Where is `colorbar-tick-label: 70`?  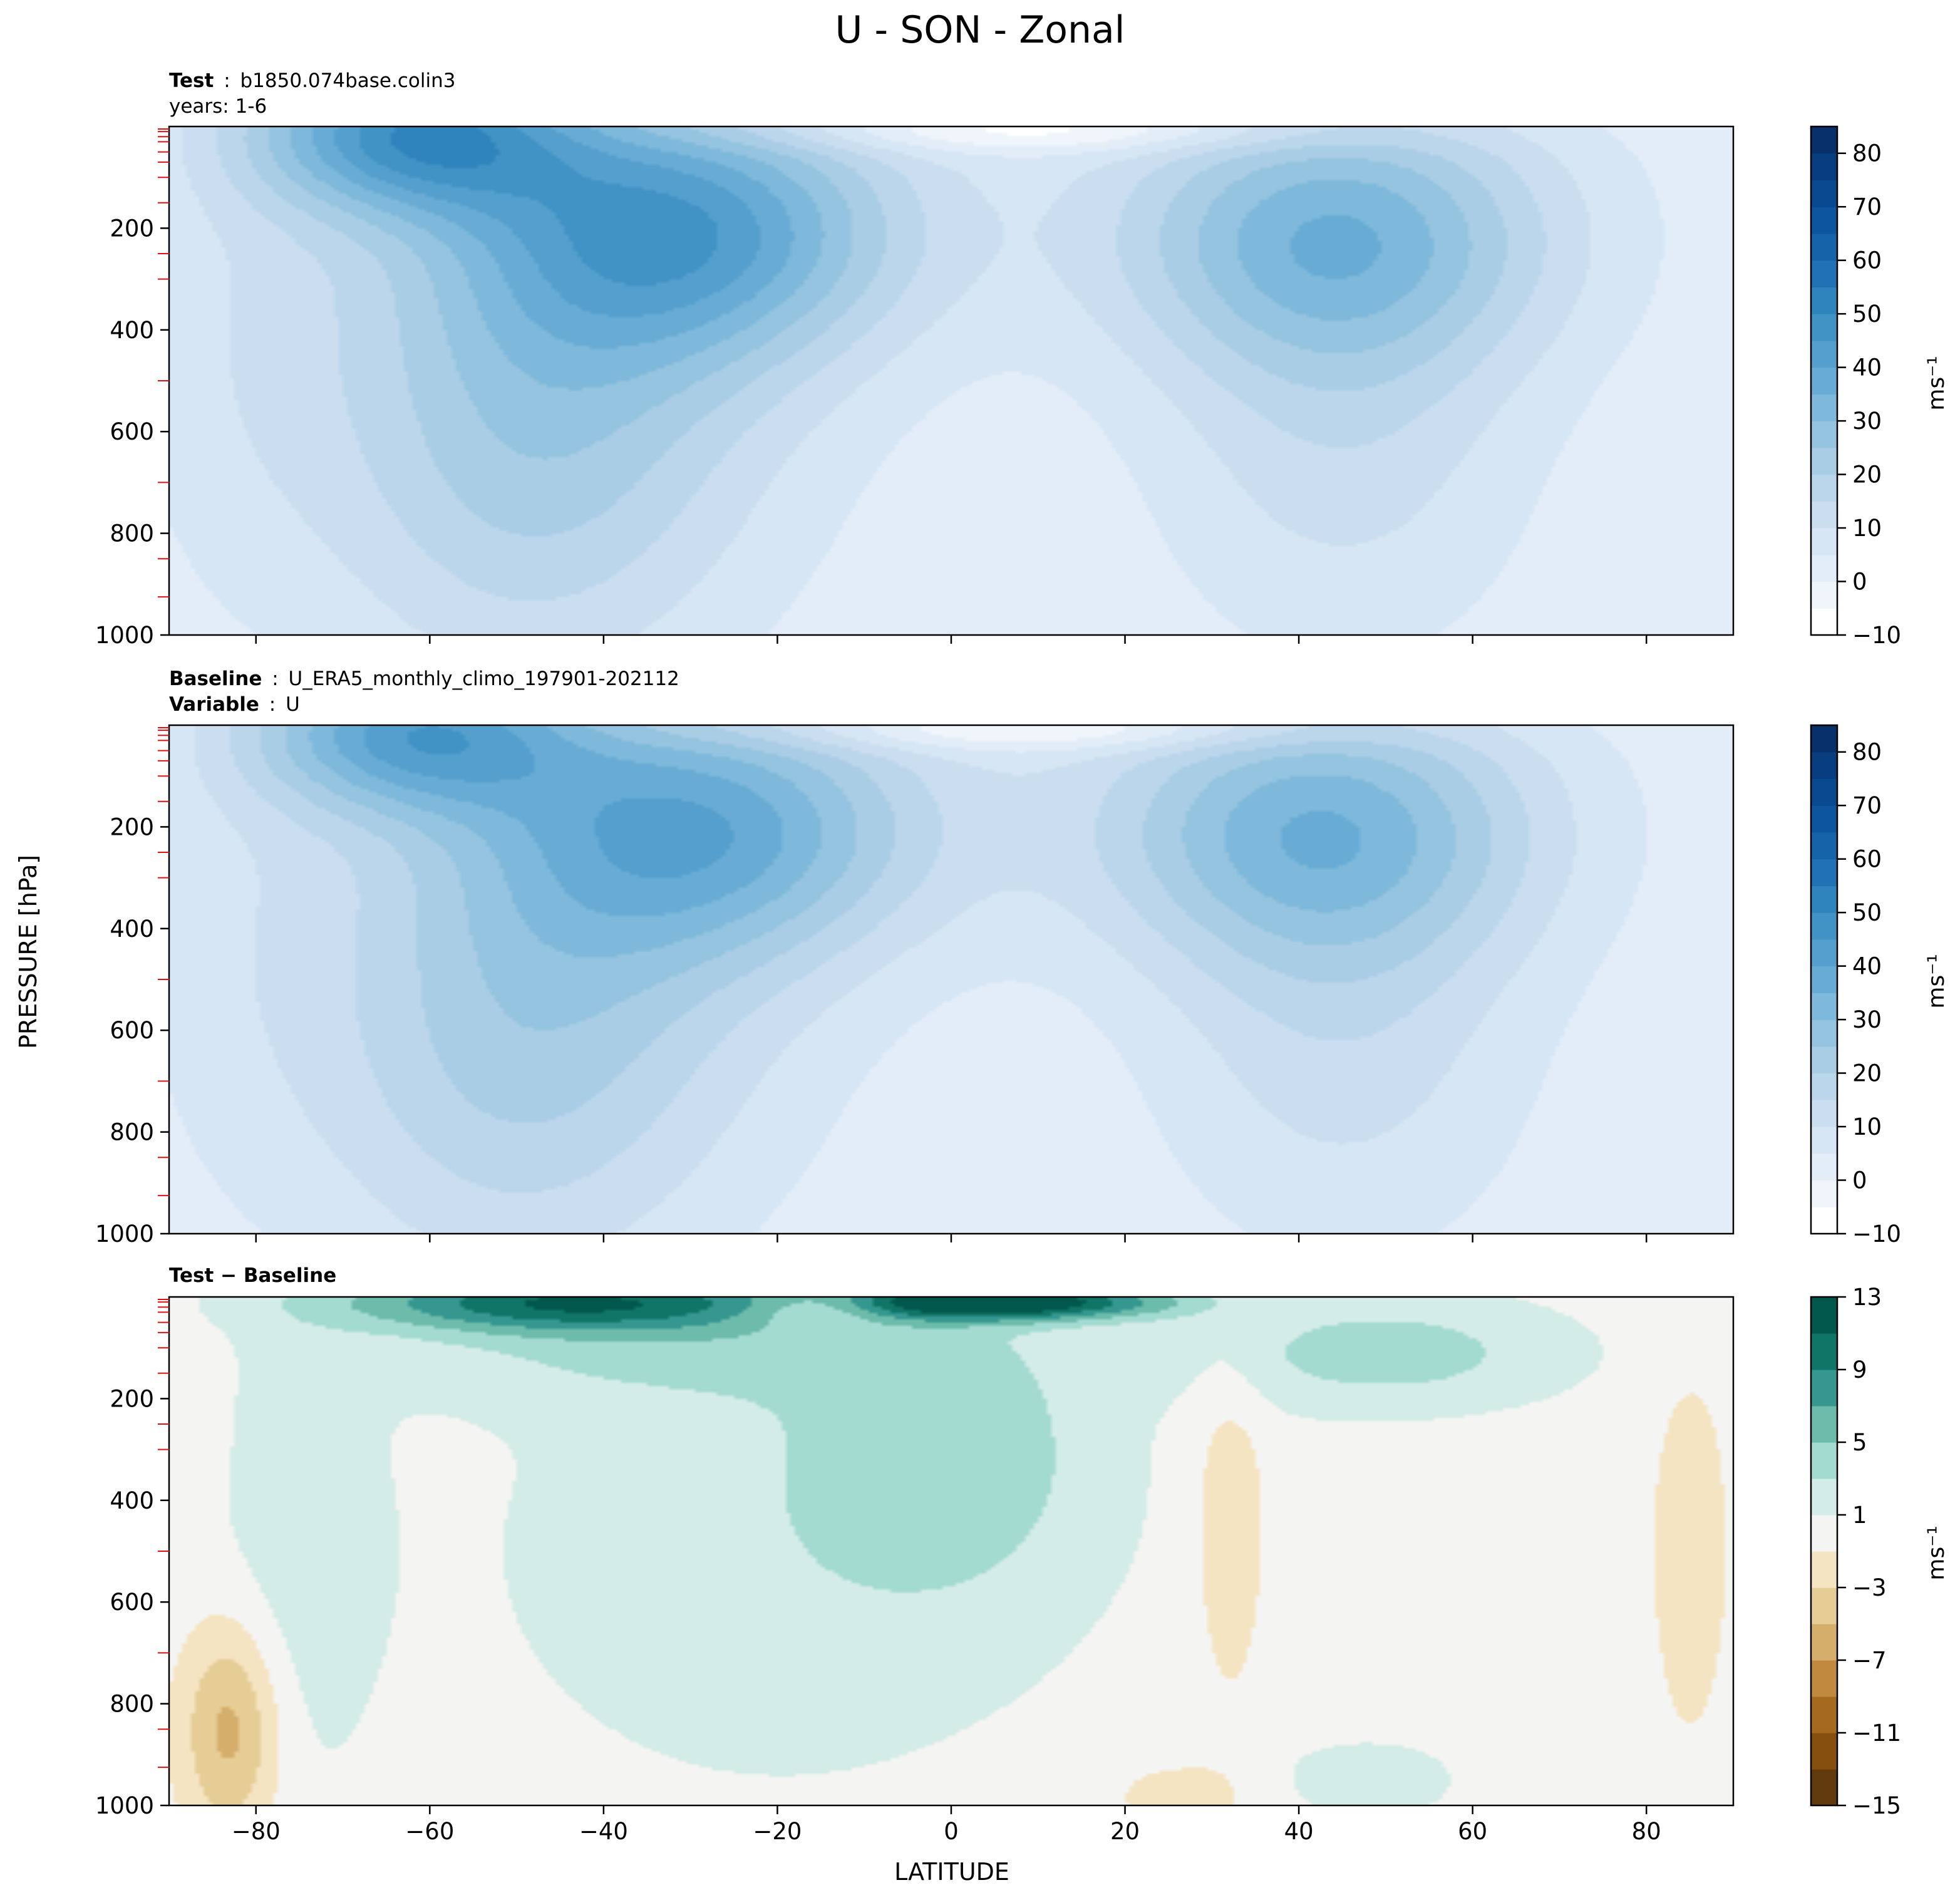
colorbar-tick-label: 70 is located at coordinates (1867, 805).